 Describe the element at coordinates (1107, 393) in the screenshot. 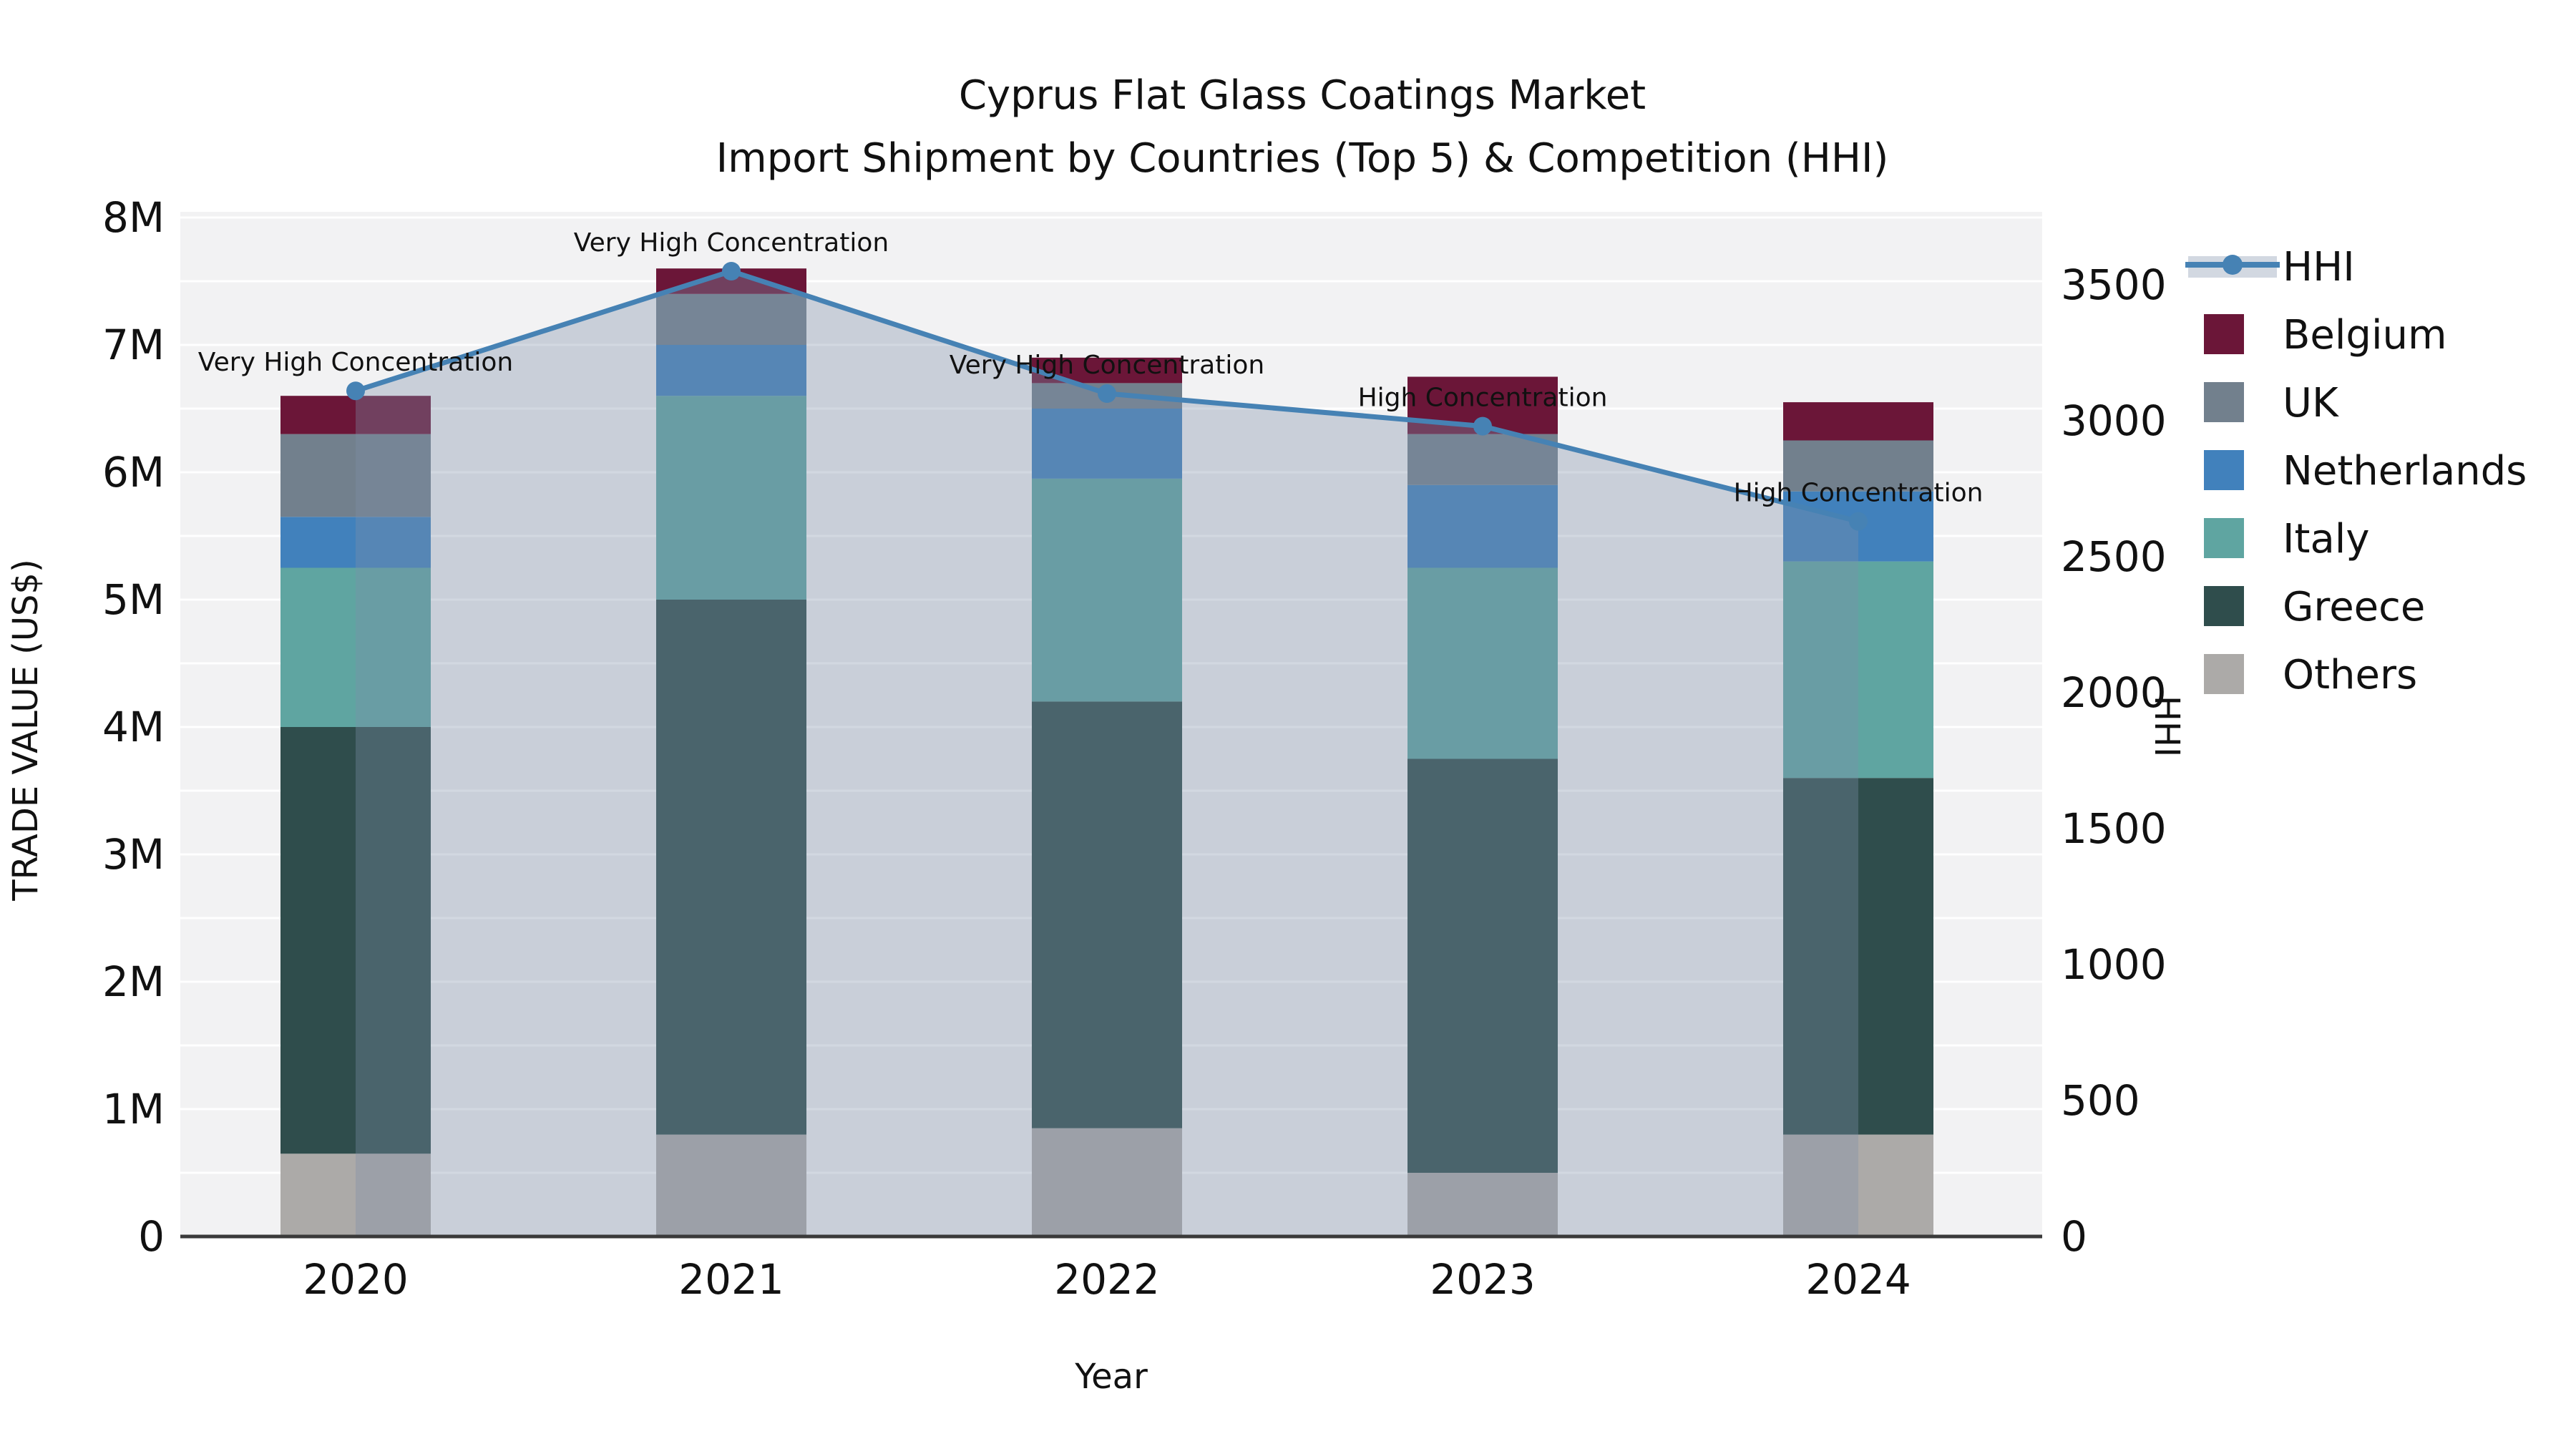

I see `hhi-marker-2022` at that location.